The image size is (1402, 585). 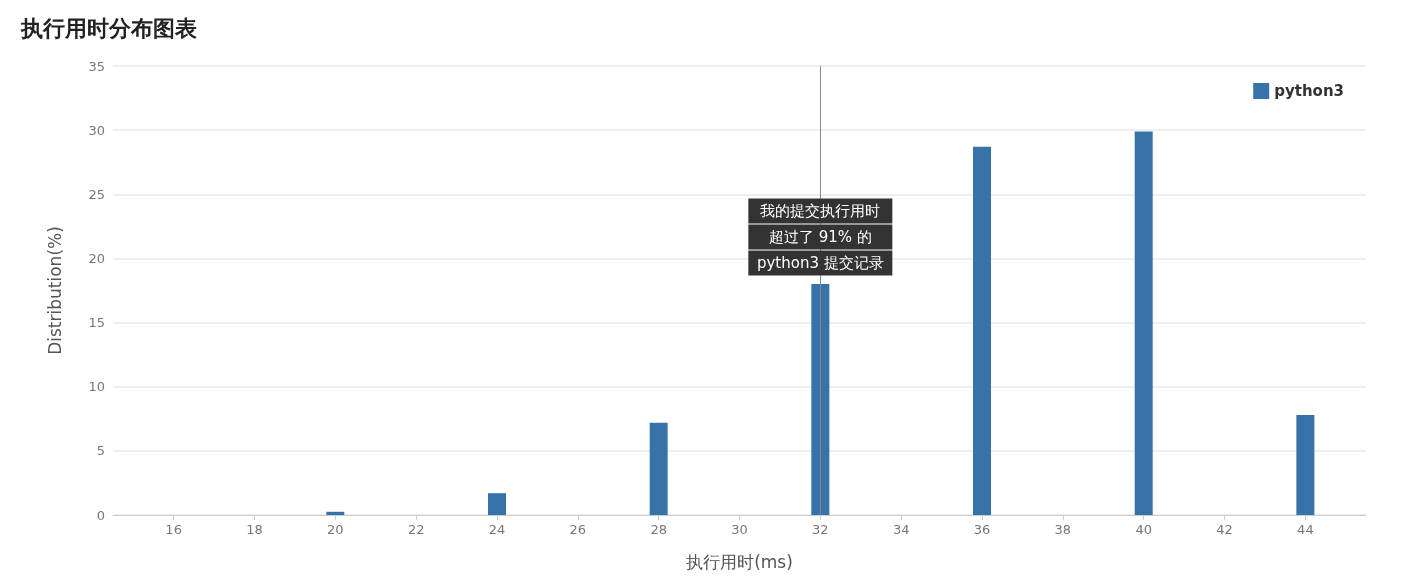 What do you see at coordinates (820, 237) in the screenshot?
I see `annotation: 超过了 91% 的` at bounding box center [820, 237].